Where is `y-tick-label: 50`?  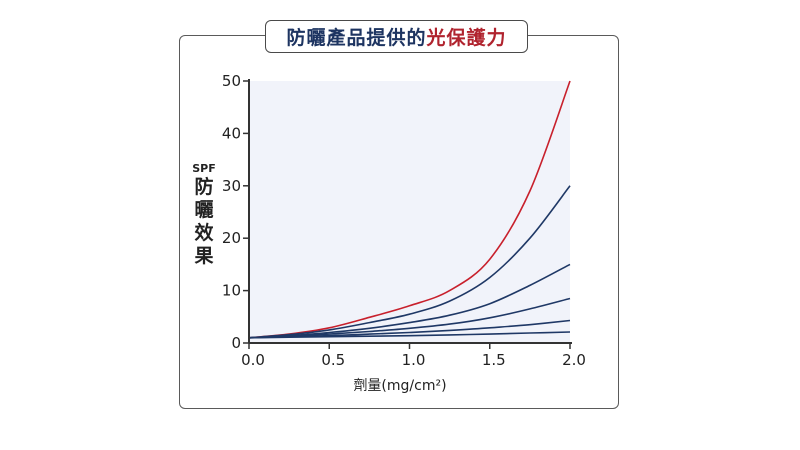
y-tick-label: 50 is located at coordinates (231, 81).